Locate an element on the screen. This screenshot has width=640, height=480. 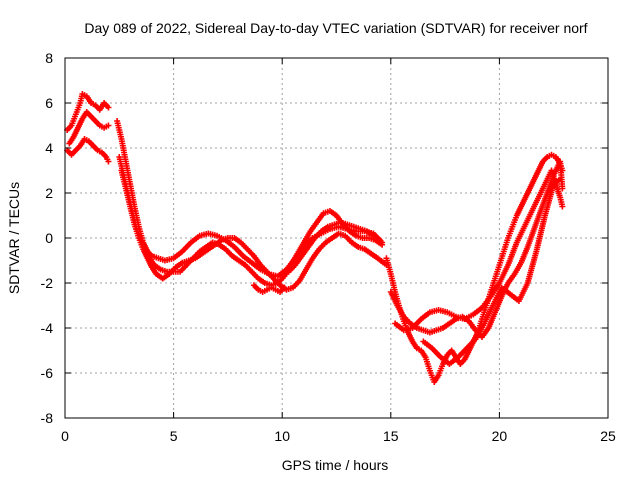
y-tick-label: 0 is located at coordinates (49, 238).